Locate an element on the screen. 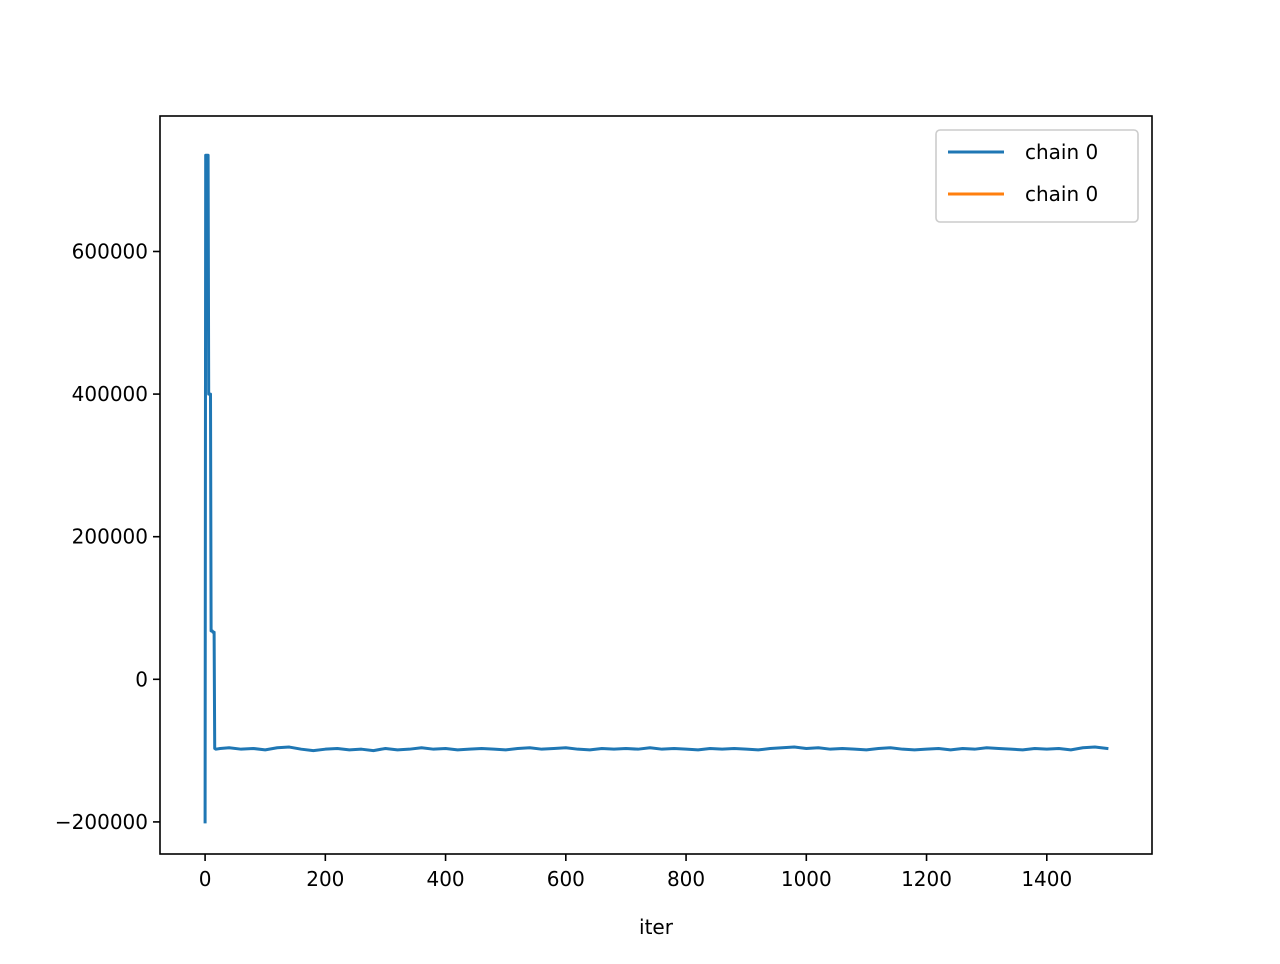 The width and height of the screenshot is (1280, 964). x-tick-label: 0 is located at coordinates (205, 879).